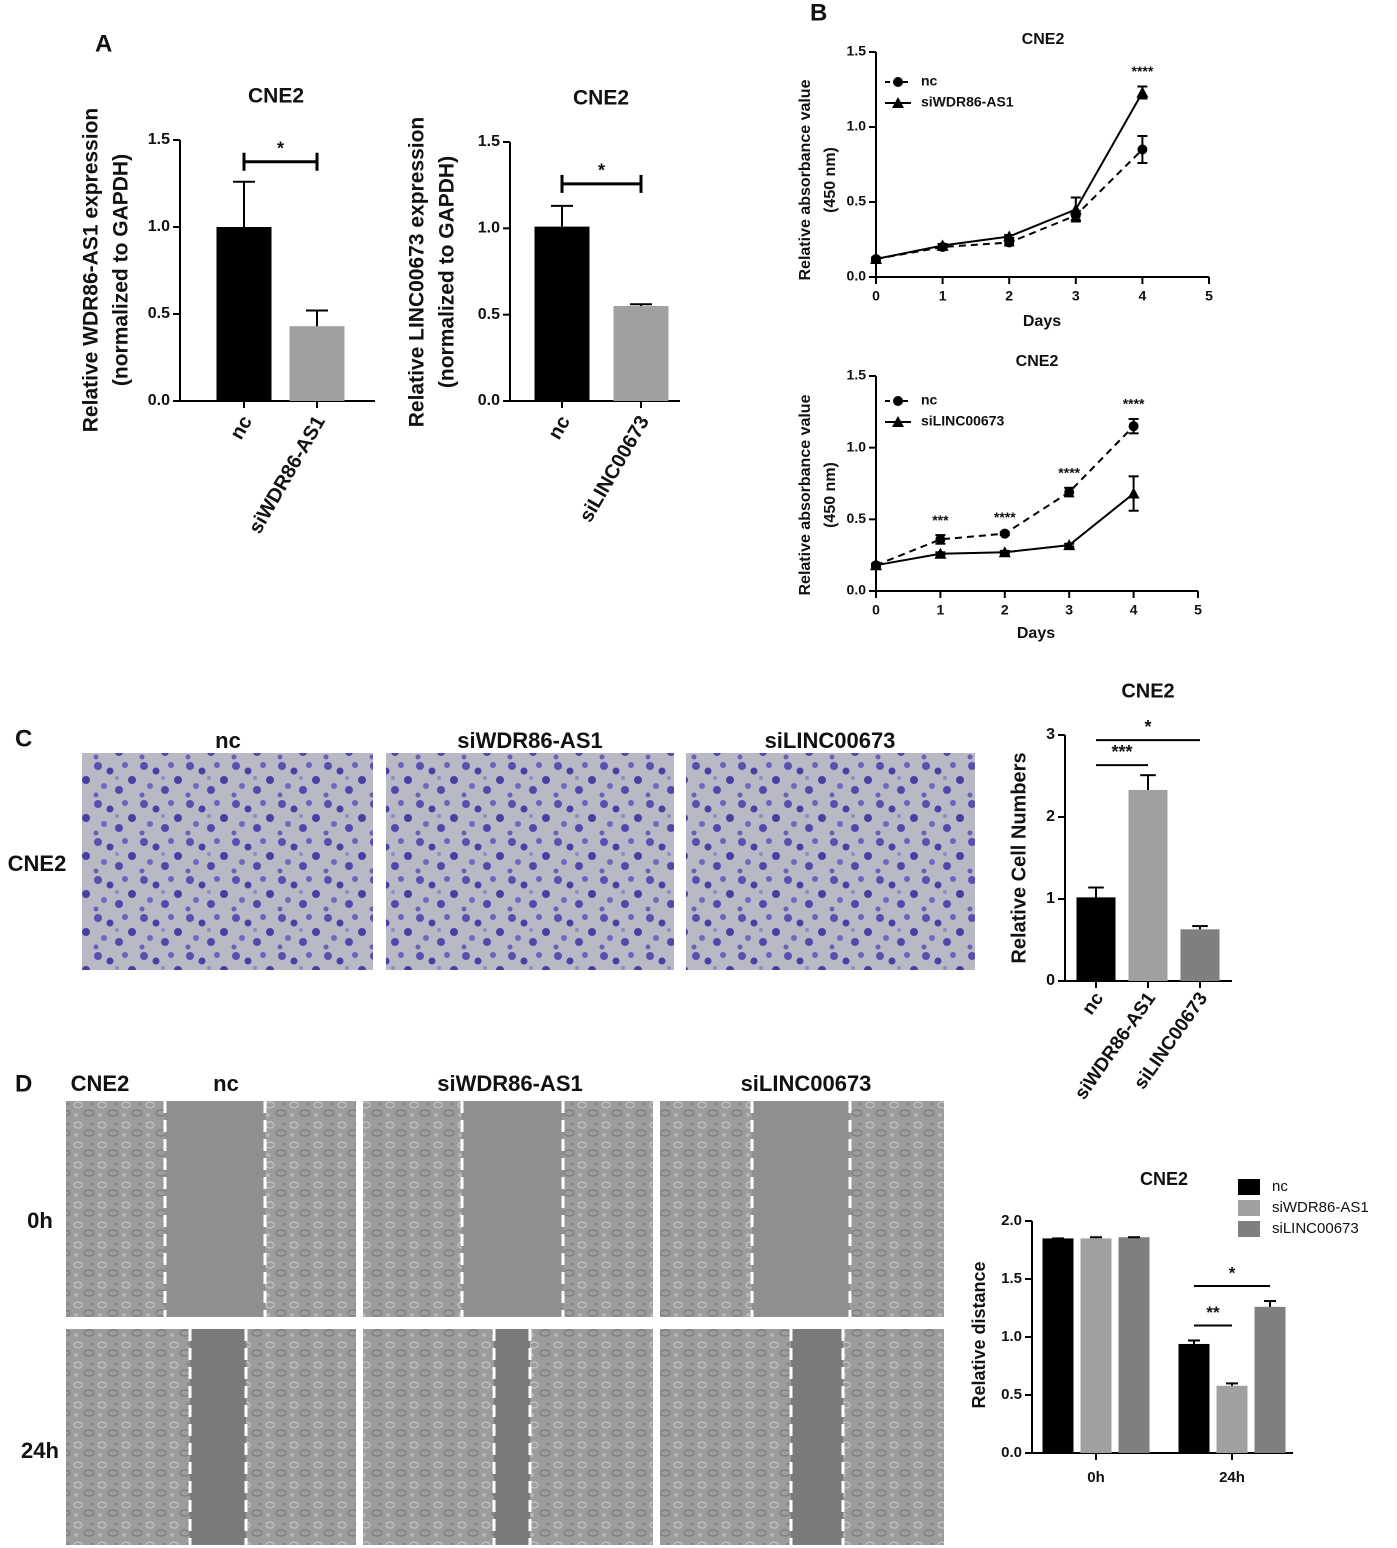  Describe the element at coordinates (818, 13) in the screenshot. I see `panel-label: B` at that location.